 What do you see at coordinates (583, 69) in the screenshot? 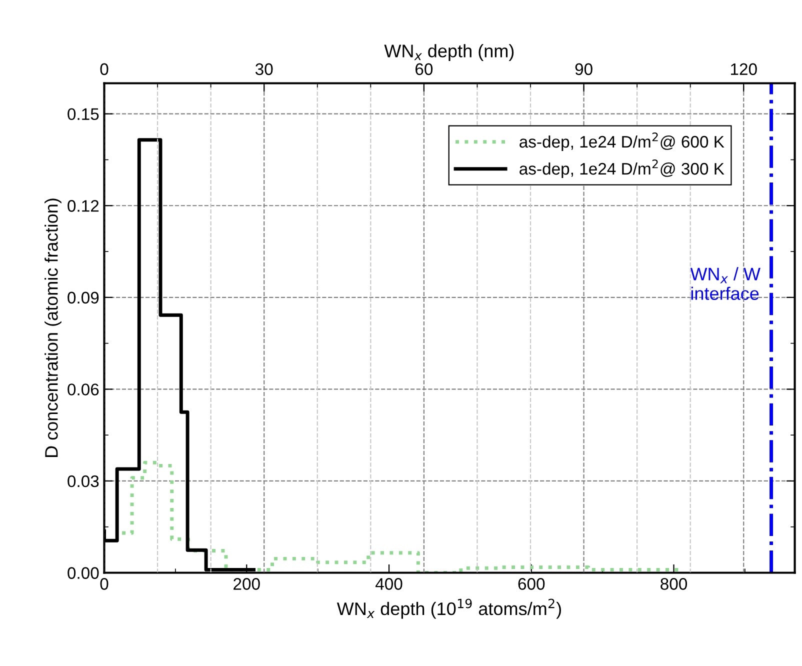
I see `x2-tick-label: 90` at bounding box center [583, 69].